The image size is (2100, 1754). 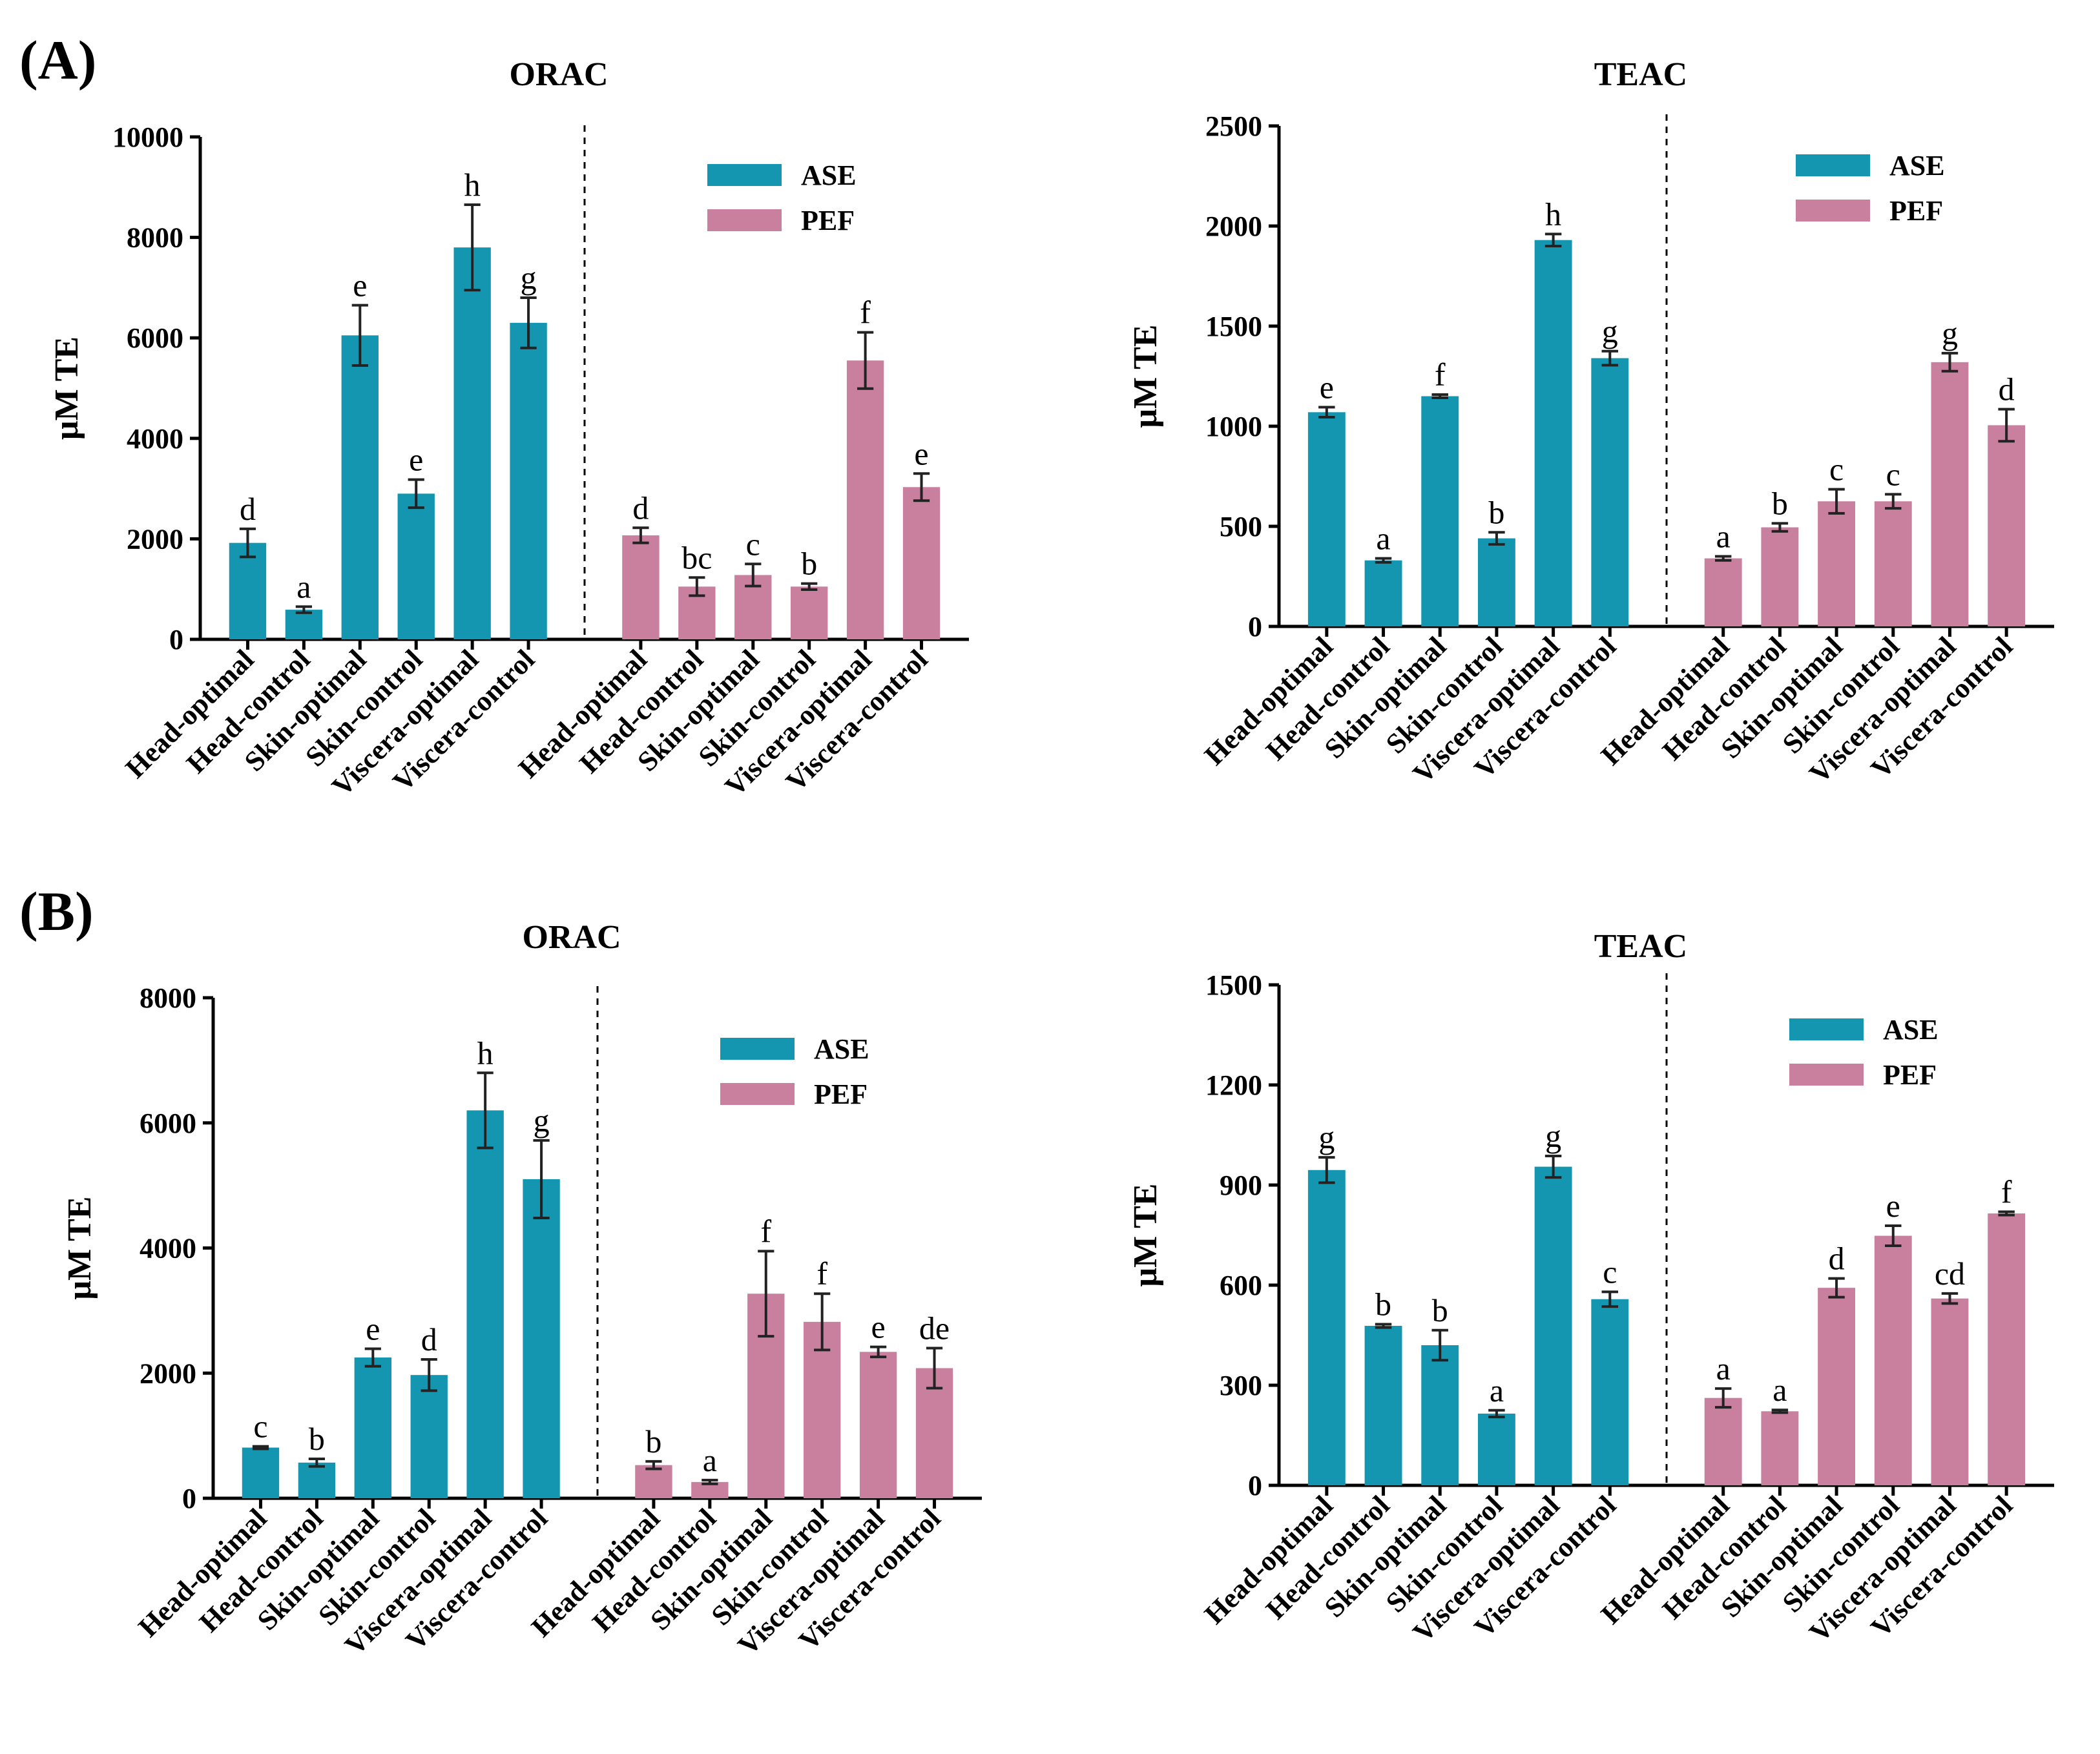 I want to click on y-tick-label: 500, so click(x=1241, y=526).